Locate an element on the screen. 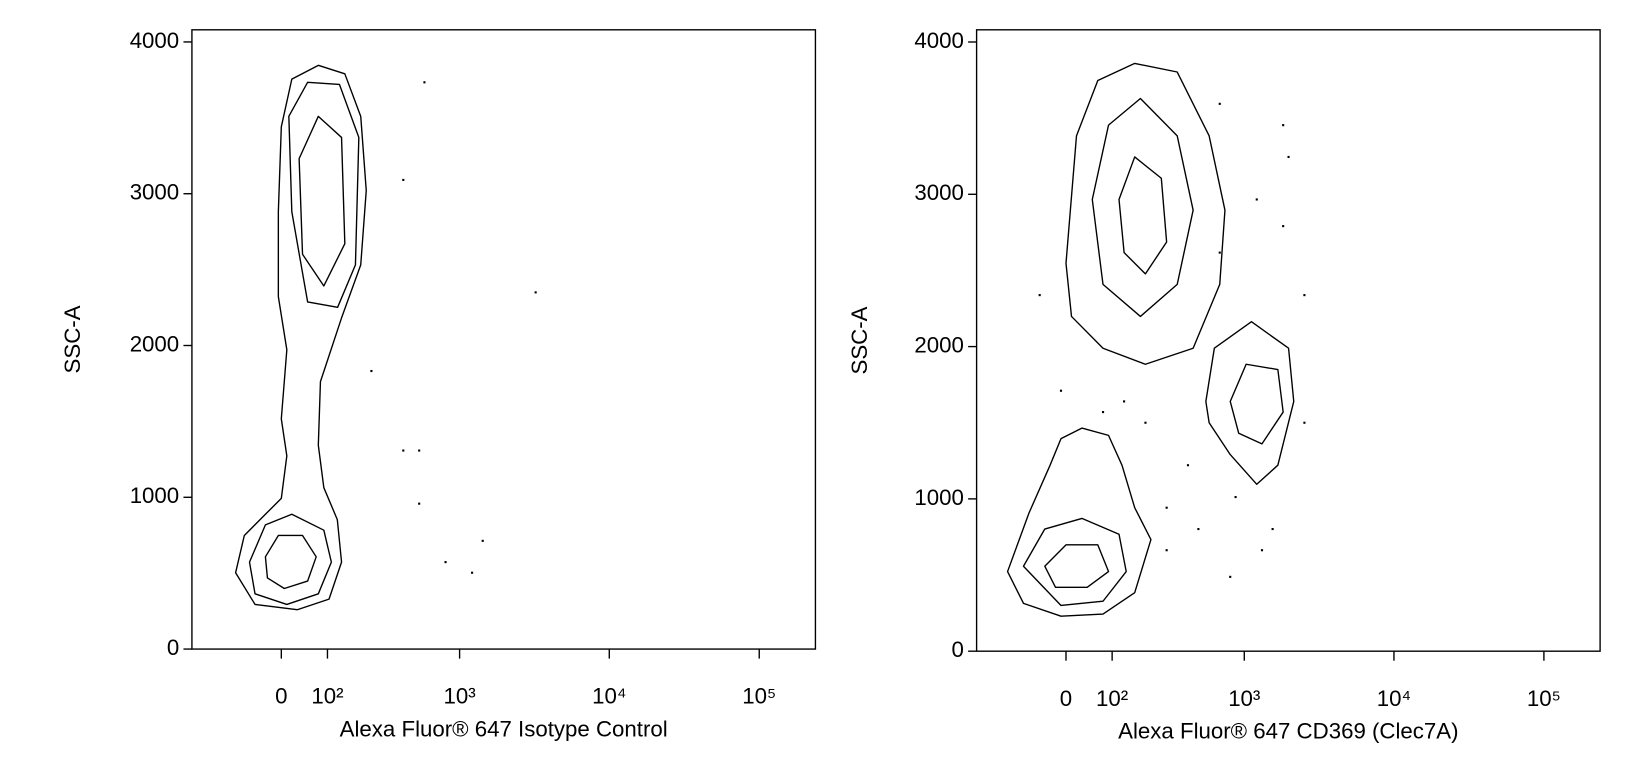 The width and height of the screenshot is (1651, 769). x-axis-label: Alexa Fluor® 647 CD369 (Clec7A) is located at coordinates (1288, 731).